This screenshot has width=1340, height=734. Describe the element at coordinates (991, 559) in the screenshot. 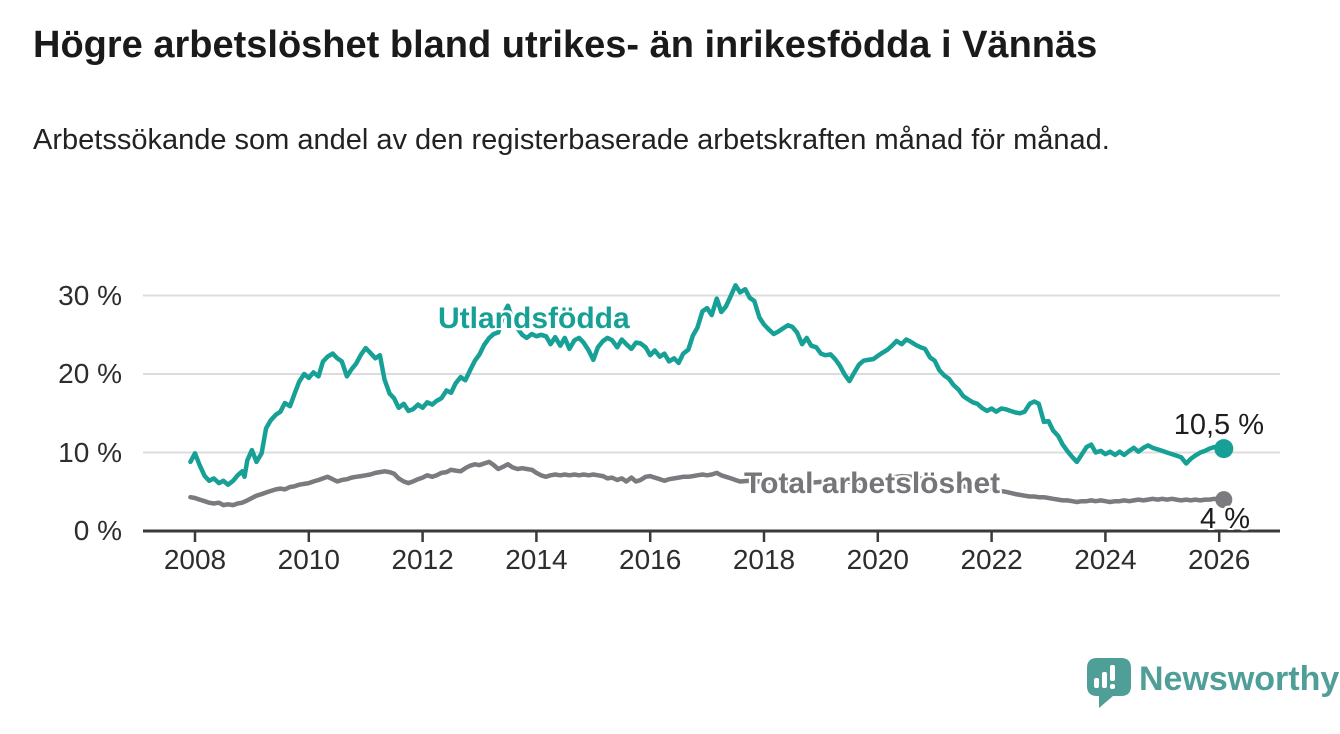

I see `x-axis-label-2022: 2022` at that location.